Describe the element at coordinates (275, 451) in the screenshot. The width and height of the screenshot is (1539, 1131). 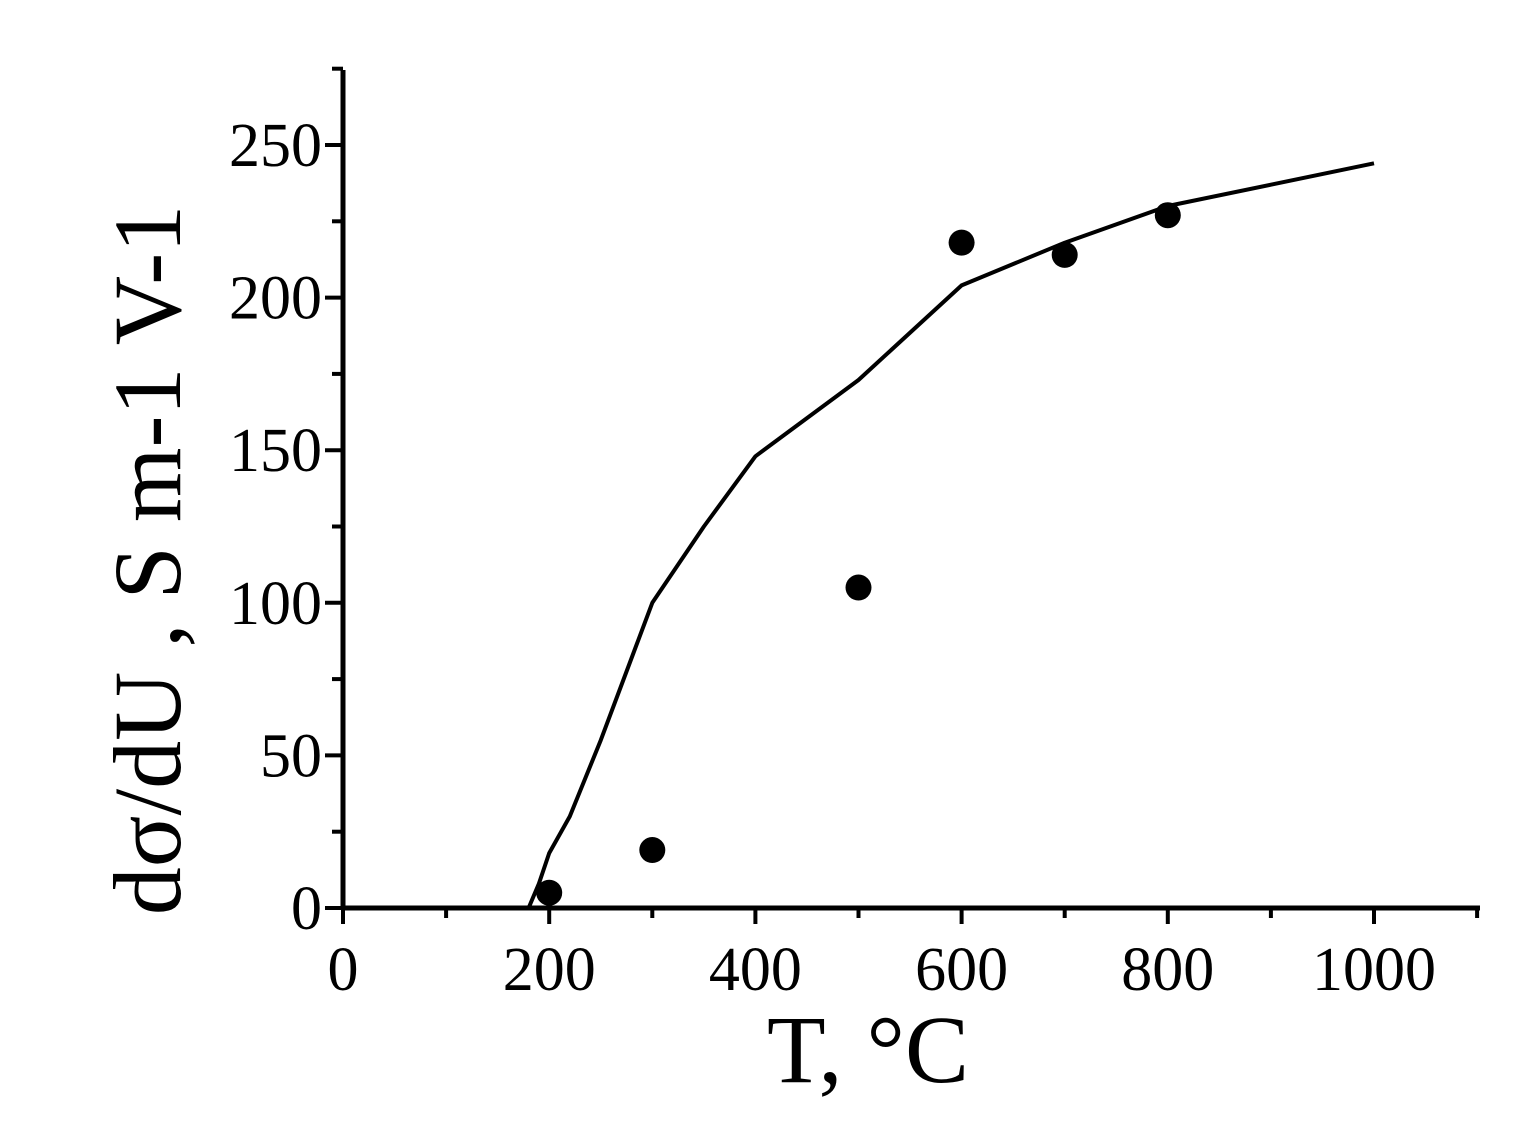
I see `y-tick-label: 150` at that location.